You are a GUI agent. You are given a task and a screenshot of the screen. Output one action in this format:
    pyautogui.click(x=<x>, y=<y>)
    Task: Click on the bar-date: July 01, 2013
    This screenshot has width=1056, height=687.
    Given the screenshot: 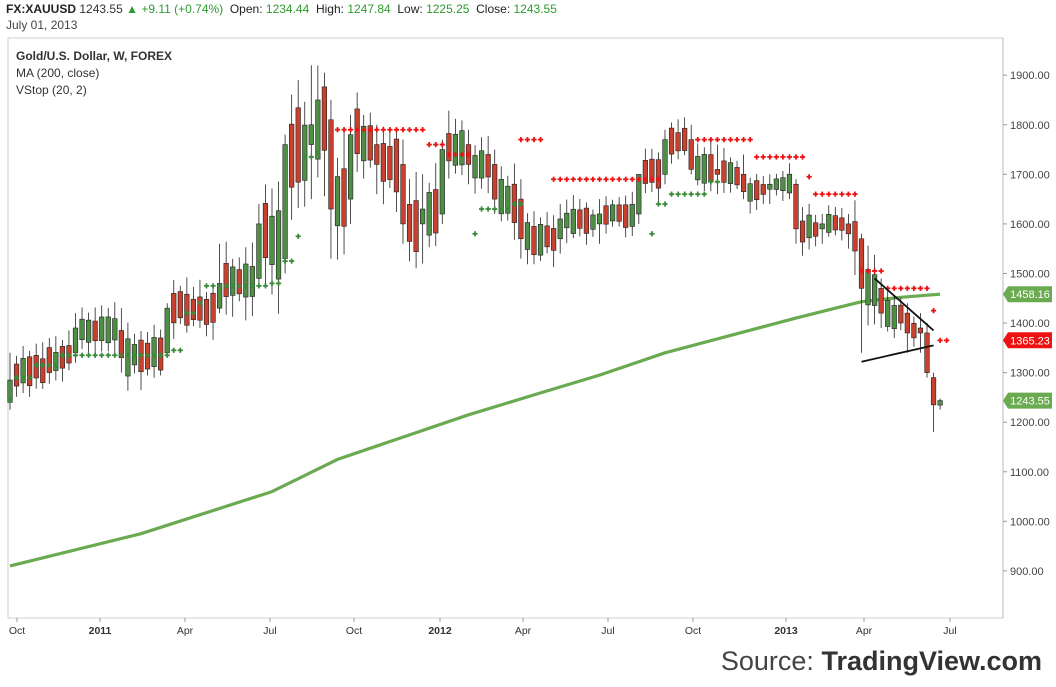 What is the action you would take?
    pyautogui.click(x=42, y=25)
    